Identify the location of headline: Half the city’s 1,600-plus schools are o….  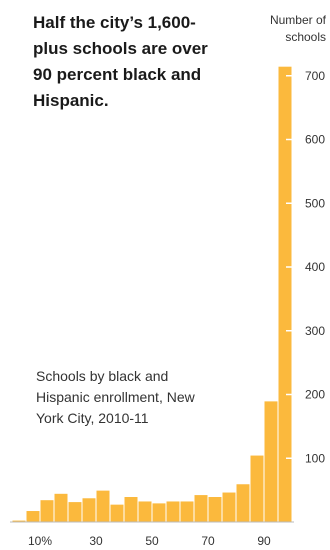
(120, 61).